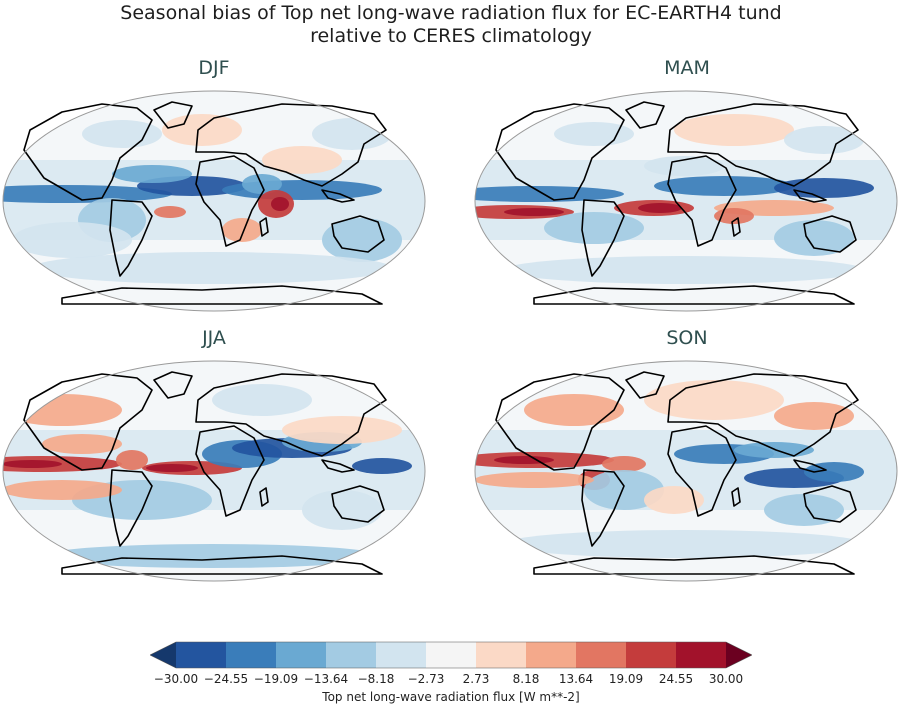 Image resolution: width=902 pixels, height=707 pixels. What do you see at coordinates (451, 36) in the screenshot?
I see `title-line-2: relative to CERES climatology` at bounding box center [451, 36].